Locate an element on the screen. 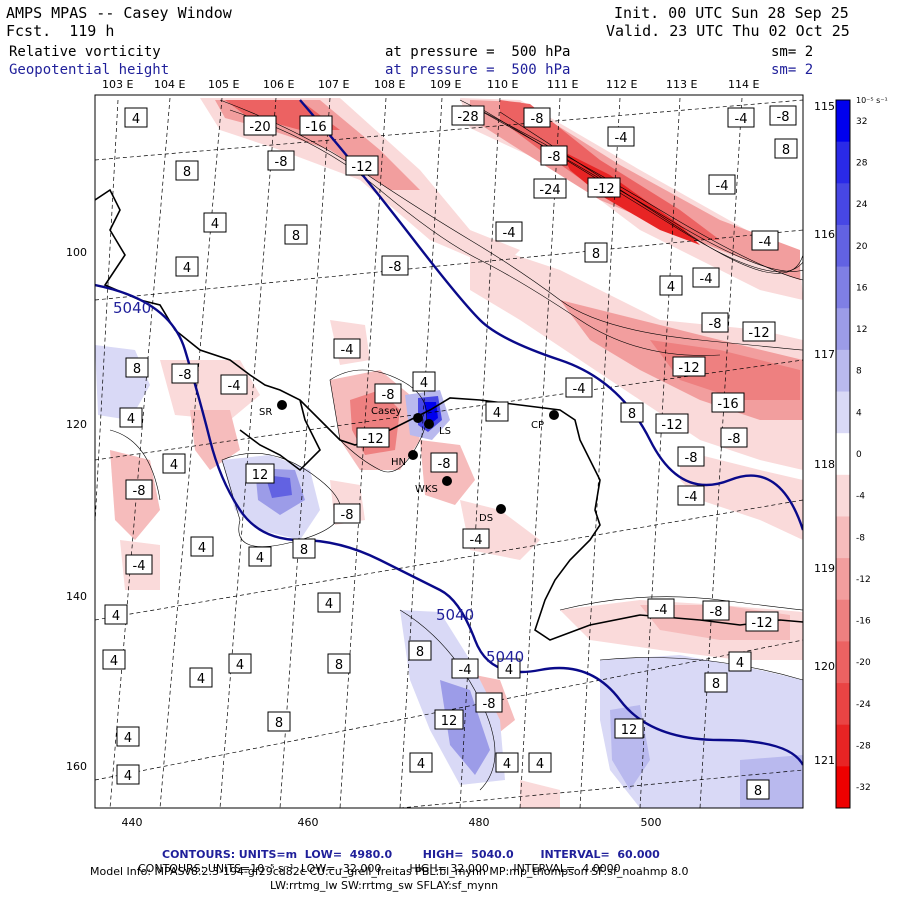  plot-title: AMPS MPAS -- Casey Window is located at coordinates (119, 13).